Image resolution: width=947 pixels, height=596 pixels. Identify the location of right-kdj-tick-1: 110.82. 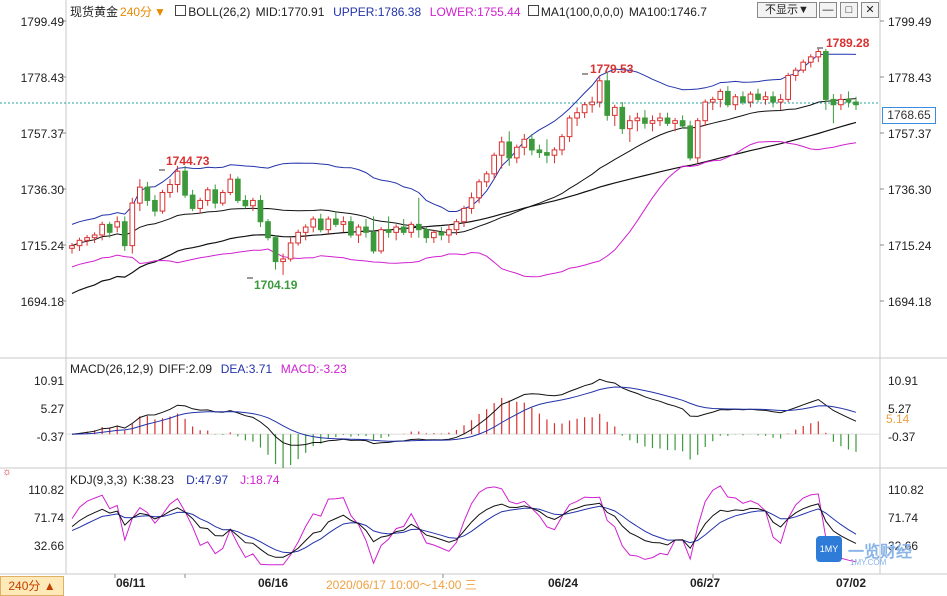
(906, 490).